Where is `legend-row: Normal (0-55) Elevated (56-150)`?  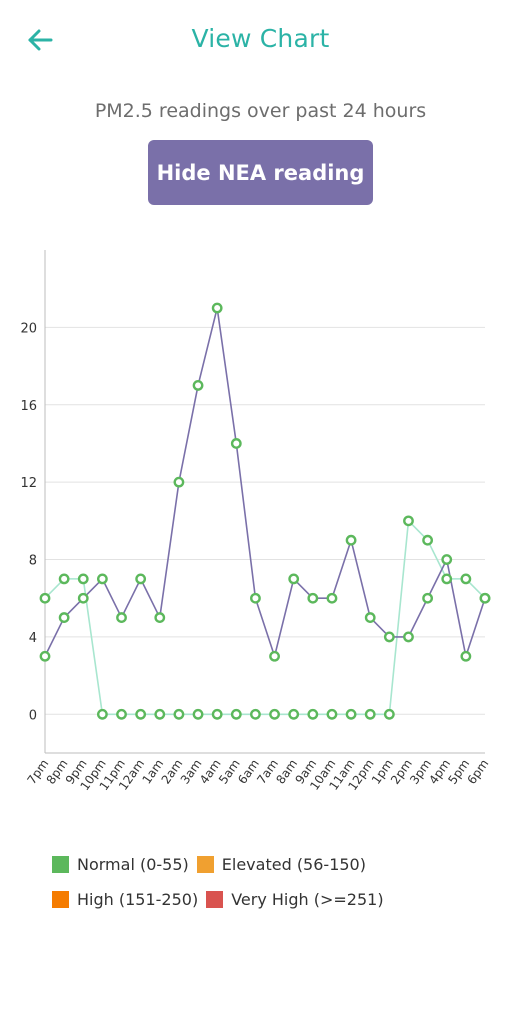 legend-row: Normal (0-55) Elevated (56-150) is located at coordinates (282, 864).